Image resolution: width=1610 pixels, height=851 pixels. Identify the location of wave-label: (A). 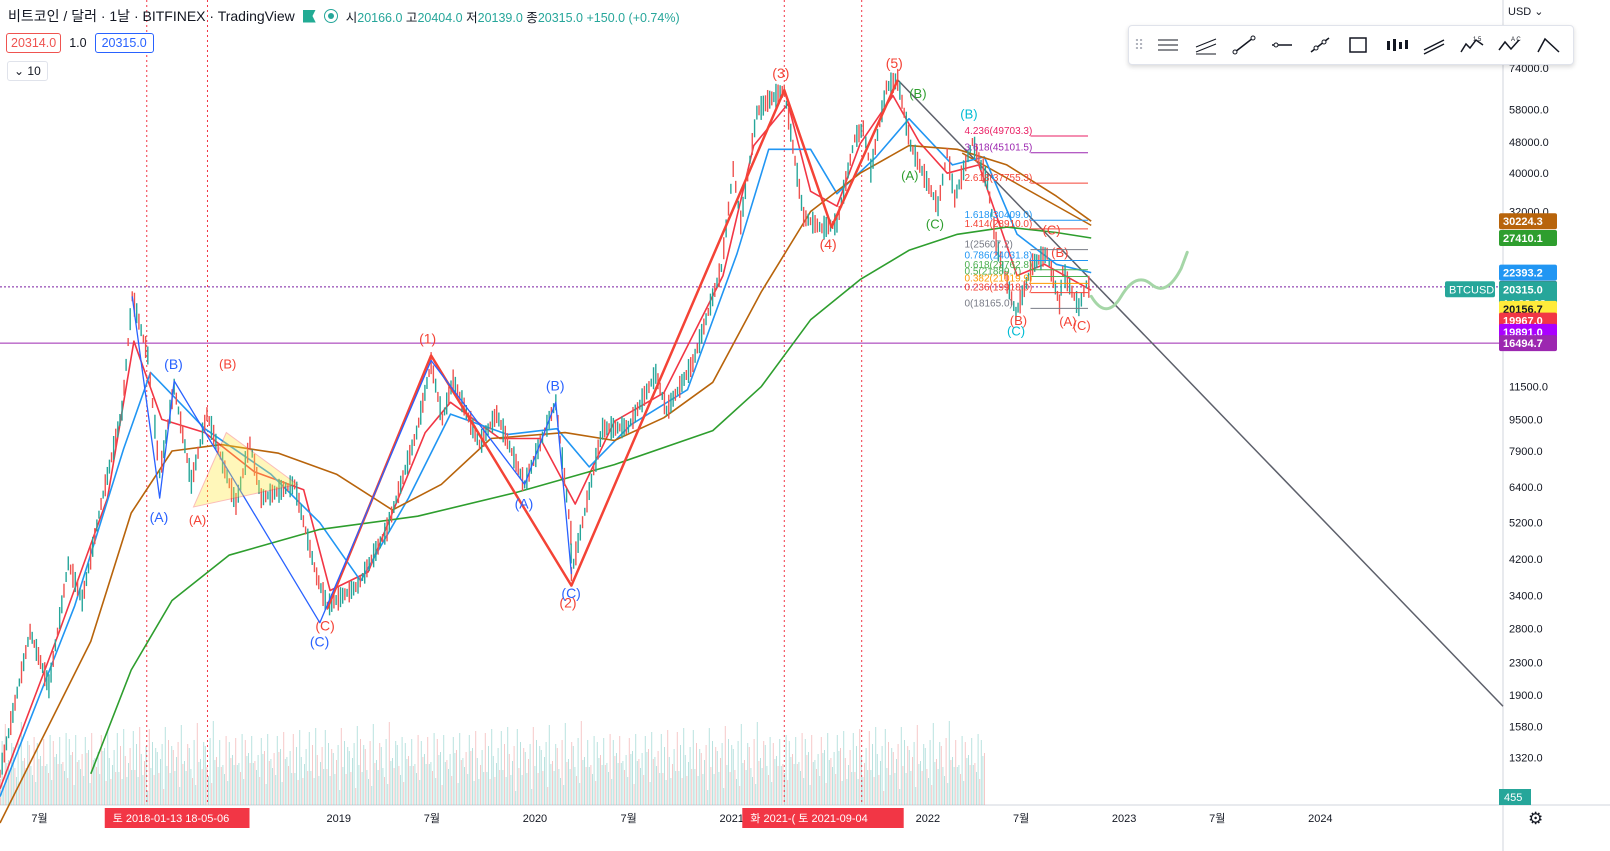
(197, 519).